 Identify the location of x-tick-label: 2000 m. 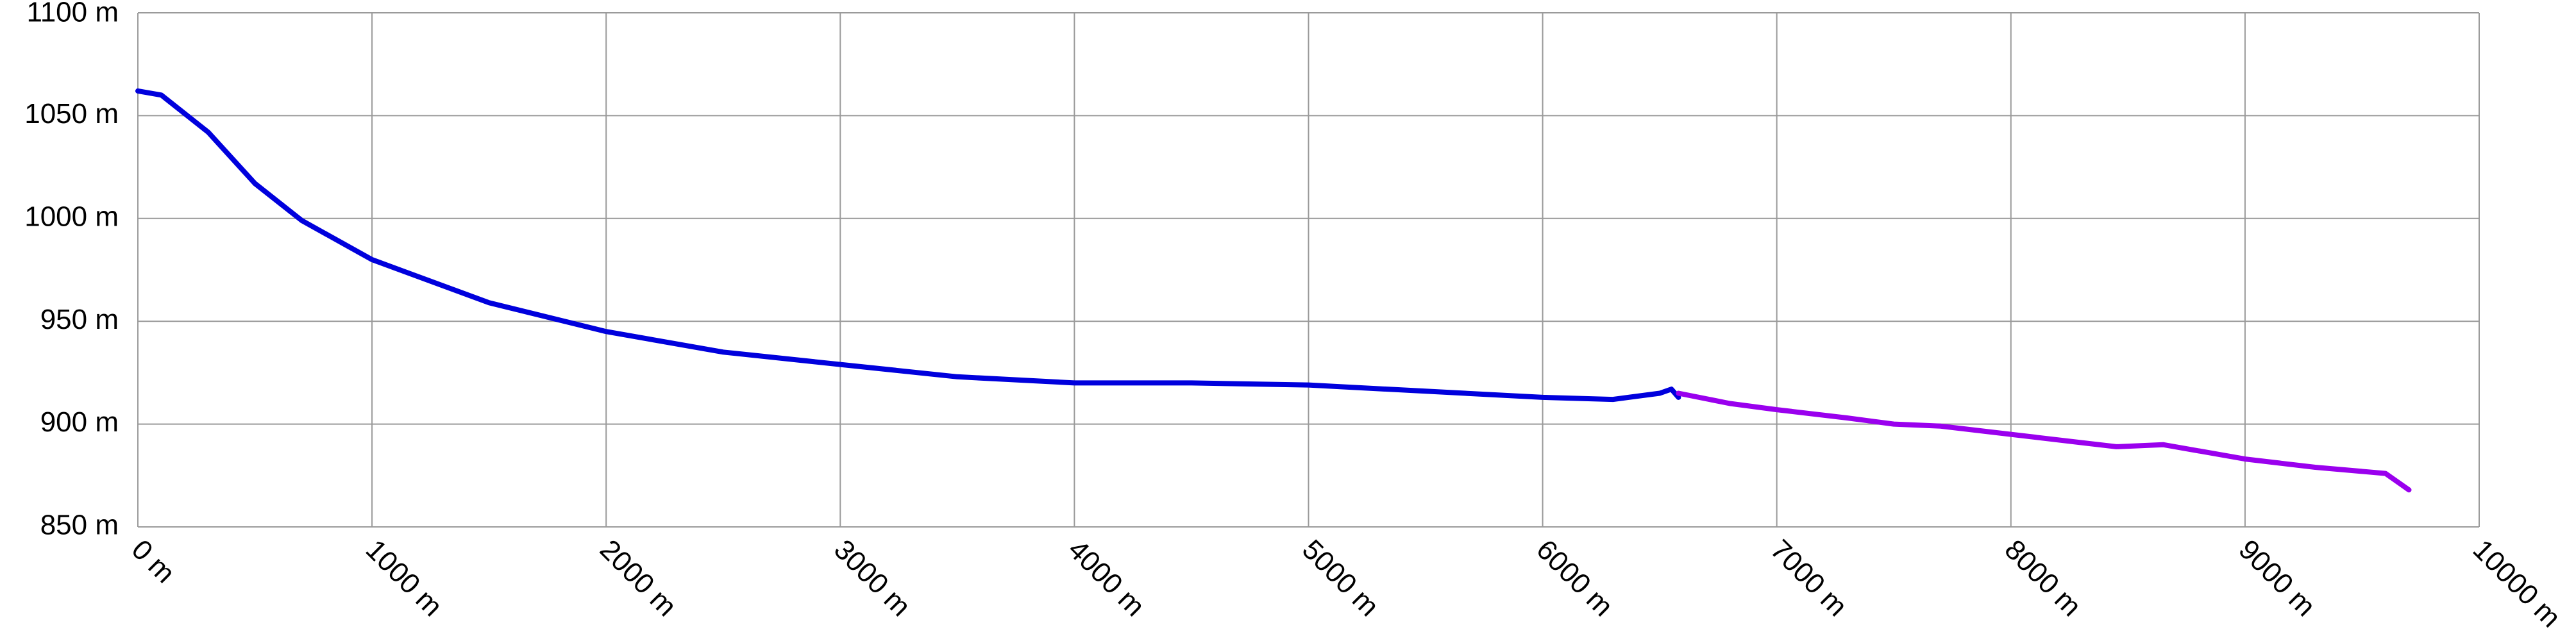
(638, 578).